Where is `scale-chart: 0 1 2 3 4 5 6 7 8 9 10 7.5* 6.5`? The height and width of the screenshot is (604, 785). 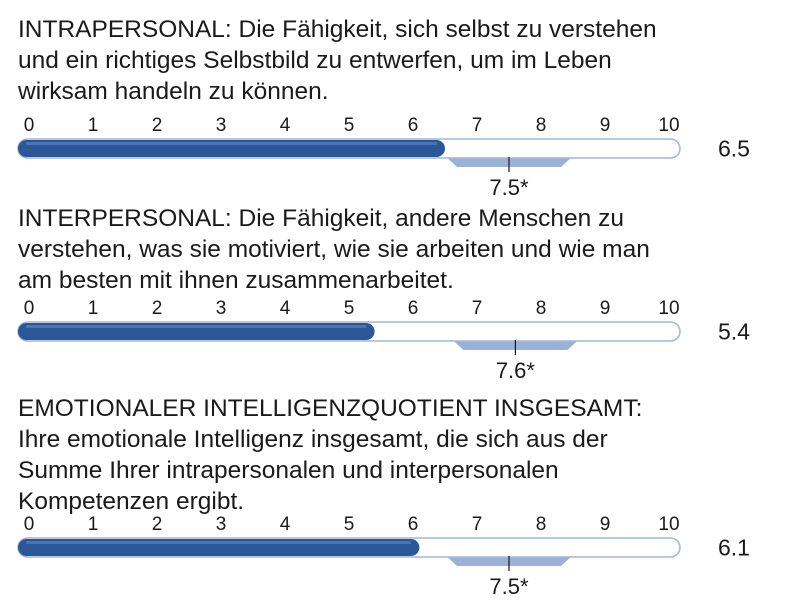
scale-chart: 0 1 2 3 4 5 6 7 8 9 10 7.5* 6.5 is located at coordinates (383, 157).